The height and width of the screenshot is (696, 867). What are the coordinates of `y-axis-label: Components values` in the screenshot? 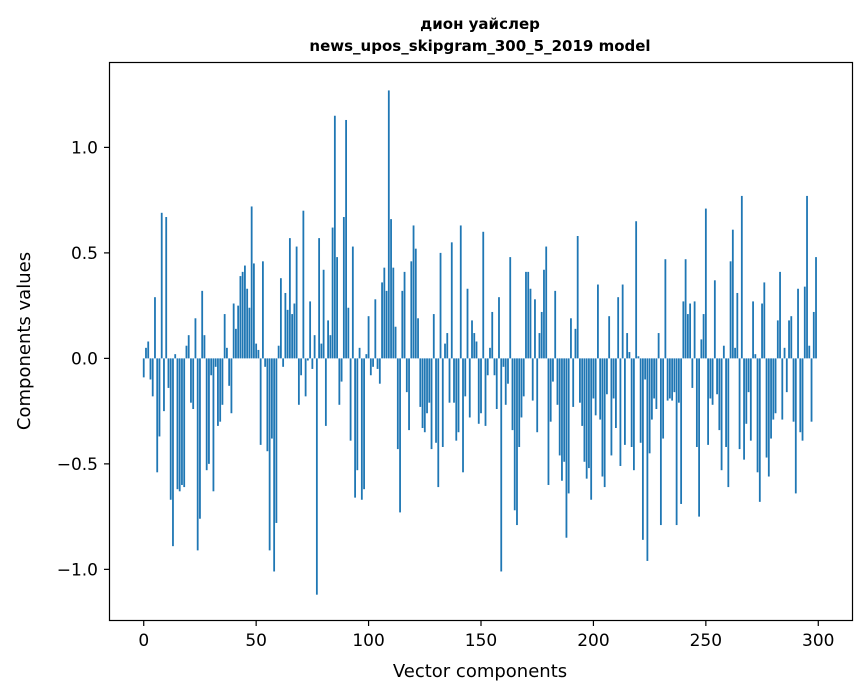 It's located at (24, 341).